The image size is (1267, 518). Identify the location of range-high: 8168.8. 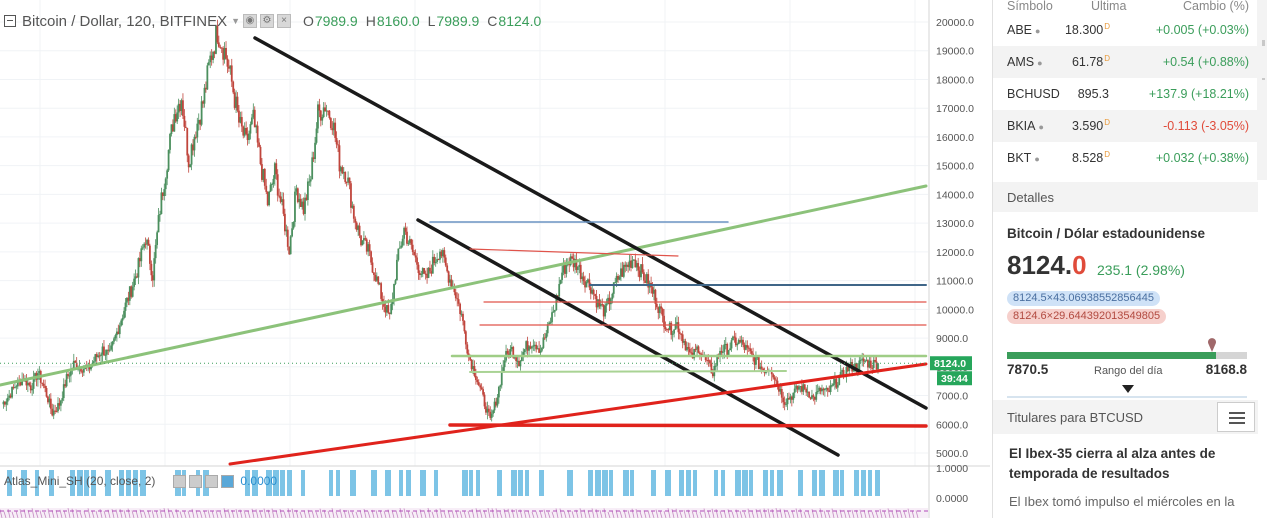
(1226, 369).